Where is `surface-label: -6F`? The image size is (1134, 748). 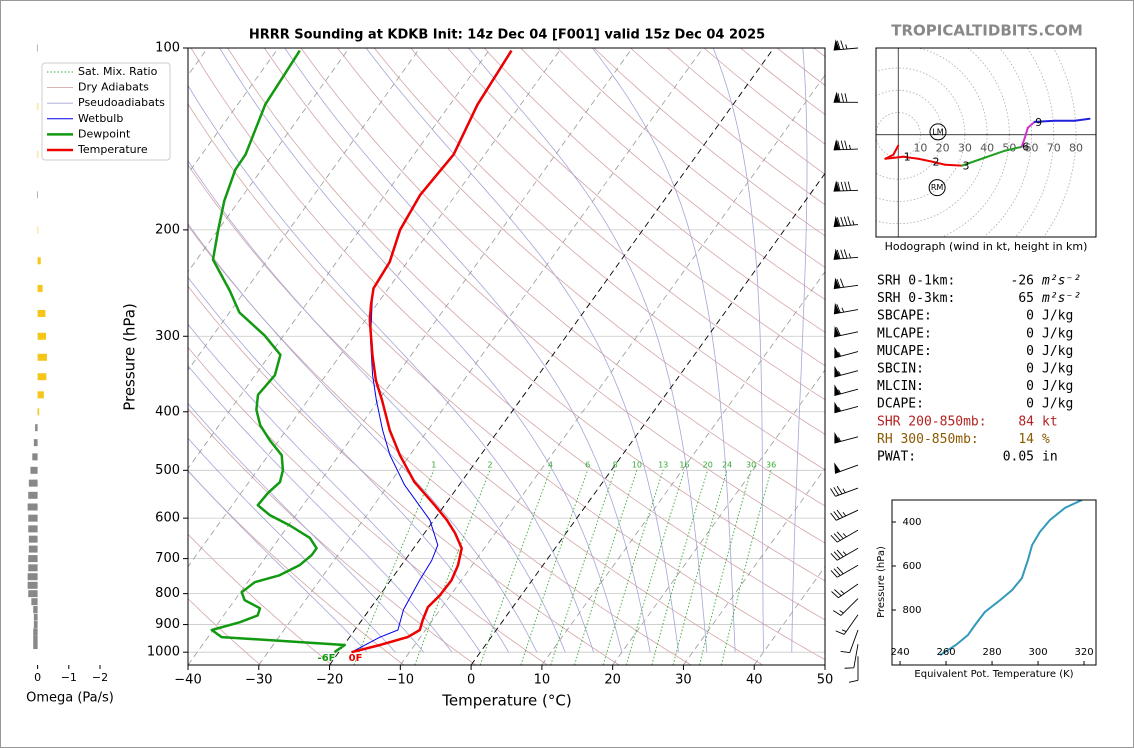
surface-label: -6F is located at coordinates (327, 658).